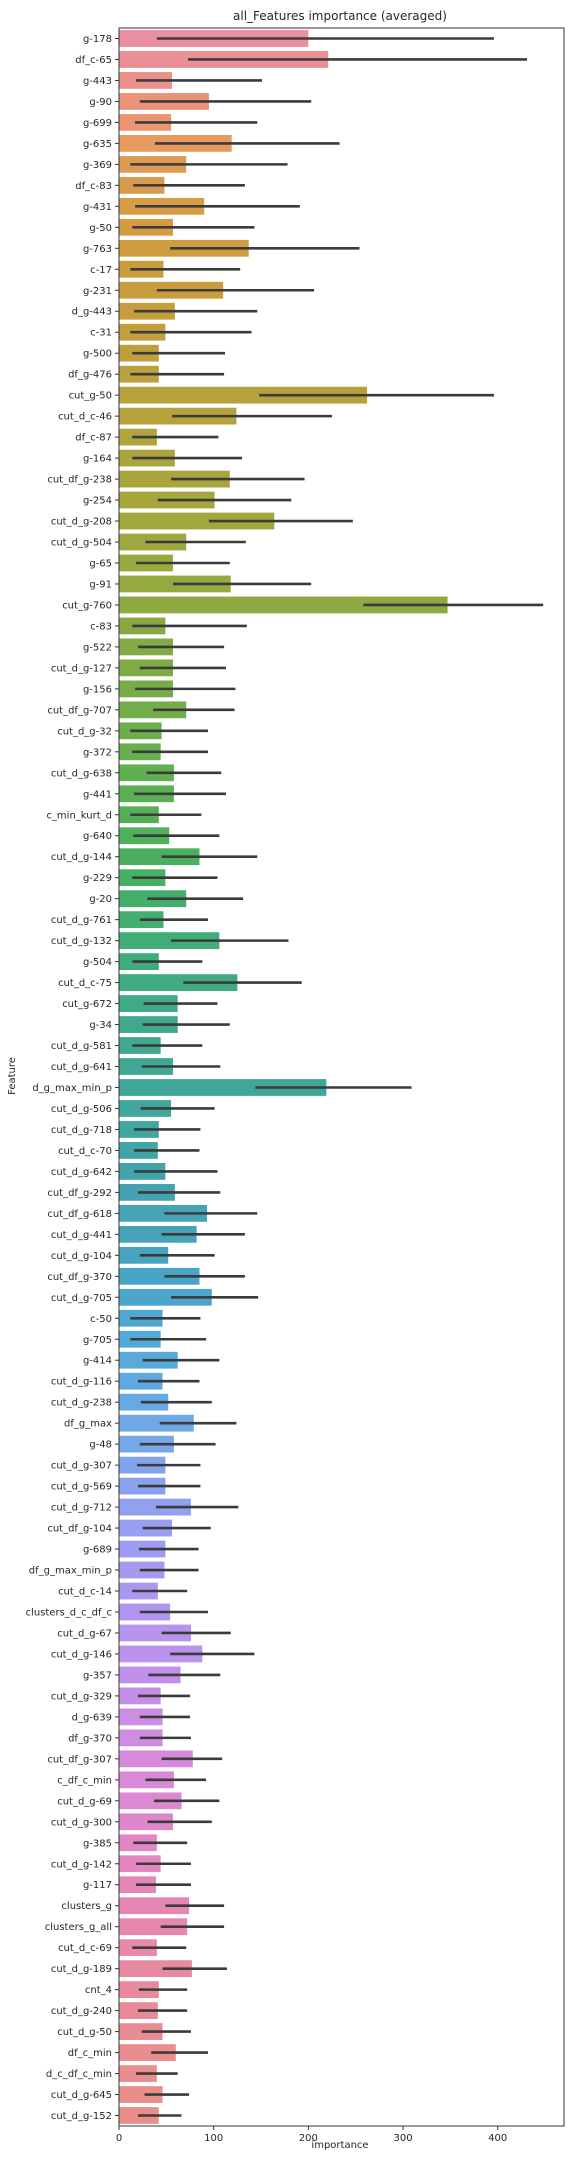  I want to click on y-tick-label: g-372, so click(97, 752).